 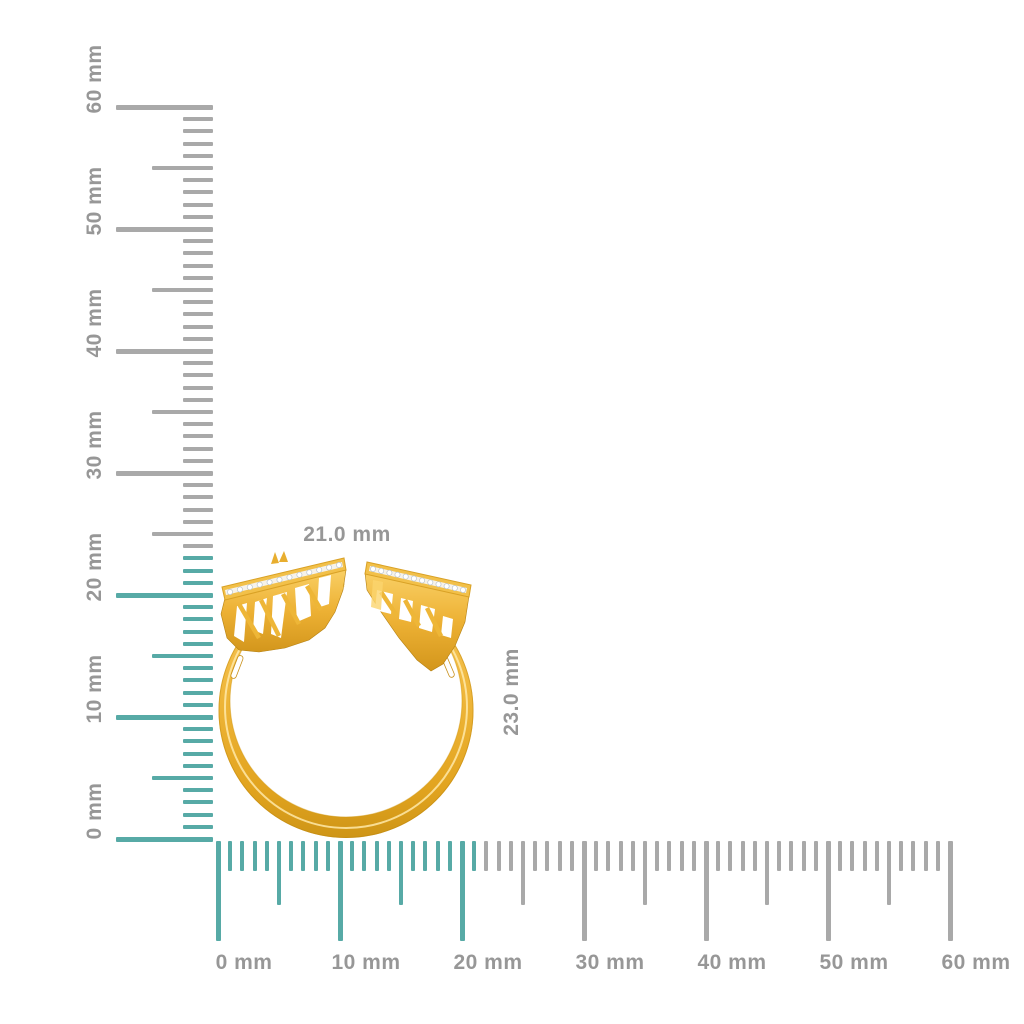 What do you see at coordinates (346, 694) in the screenshot?
I see `ring-image` at bounding box center [346, 694].